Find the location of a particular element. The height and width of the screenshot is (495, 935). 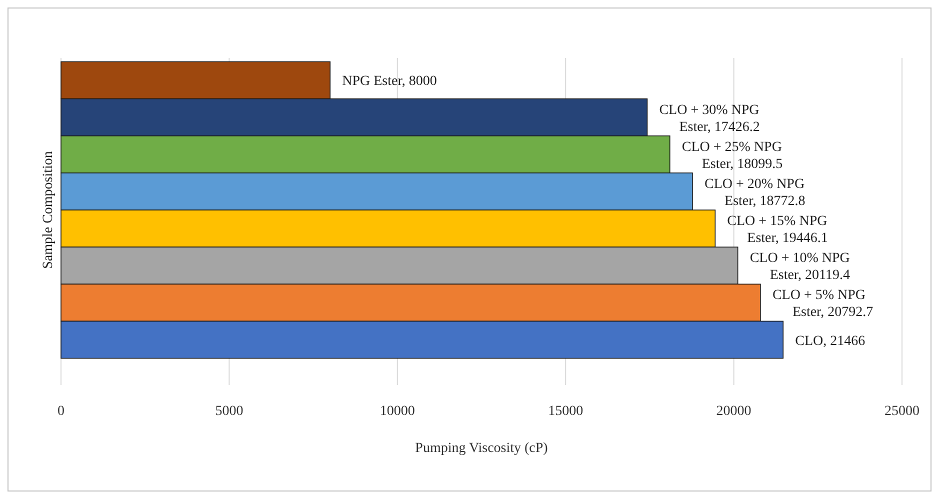

data-label: CLO + 20% NPG Ester, 18772.8 is located at coordinates (755, 192).